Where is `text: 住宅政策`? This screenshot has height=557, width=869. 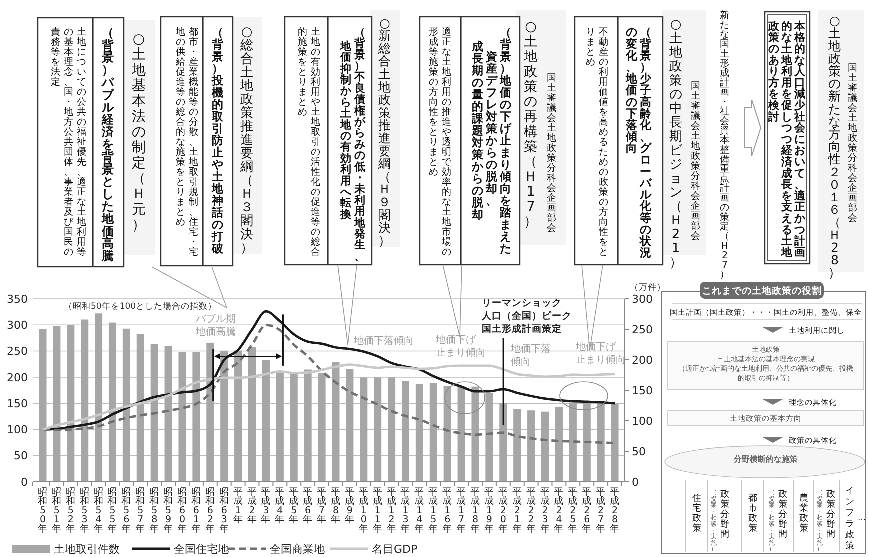 text: 住宅政策 is located at coordinates (697, 513).